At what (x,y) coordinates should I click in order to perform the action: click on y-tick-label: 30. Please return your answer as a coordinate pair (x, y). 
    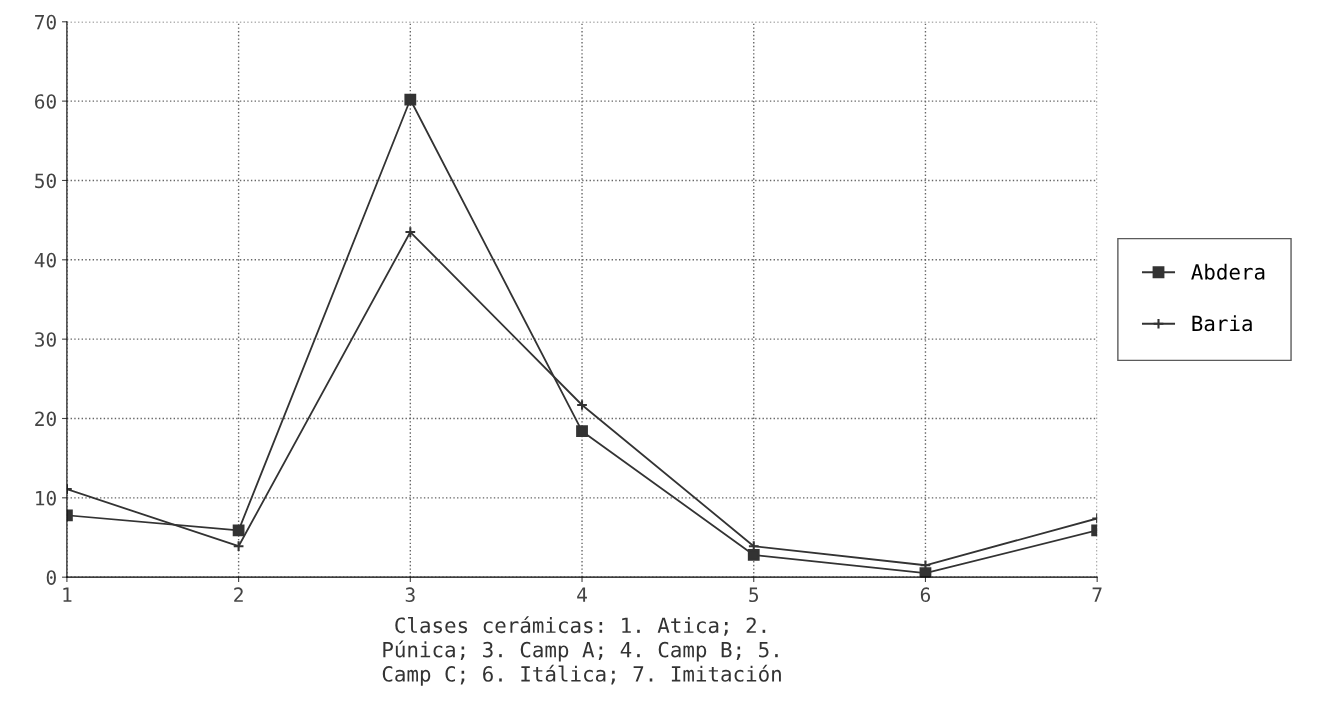
    Looking at the image, I should click on (45, 339).